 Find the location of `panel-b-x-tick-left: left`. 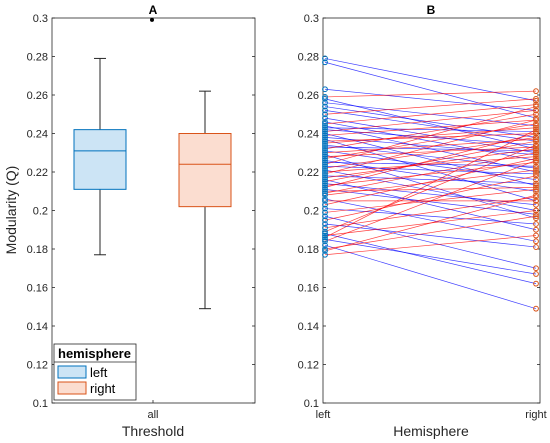

panel-b-x-tick-left: left is located at coordinates (323, 415).